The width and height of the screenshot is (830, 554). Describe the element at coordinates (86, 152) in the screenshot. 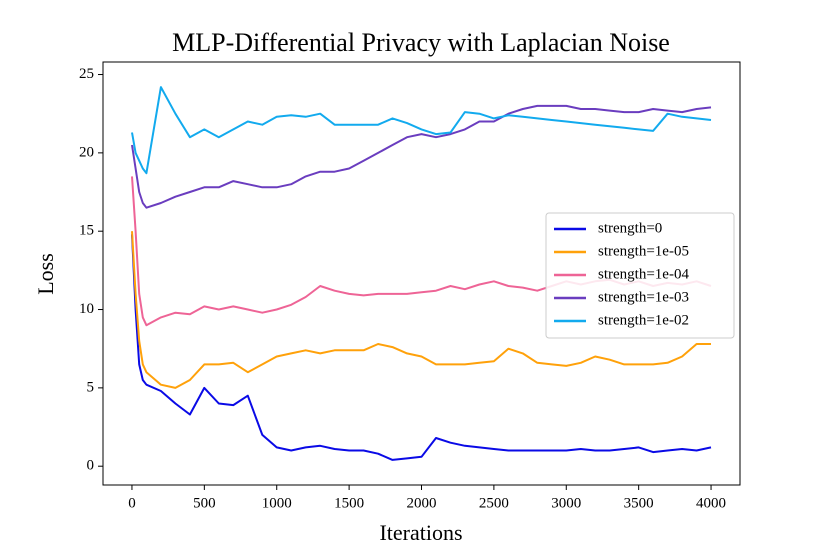

I see `y-tick-label: 20` at that location.